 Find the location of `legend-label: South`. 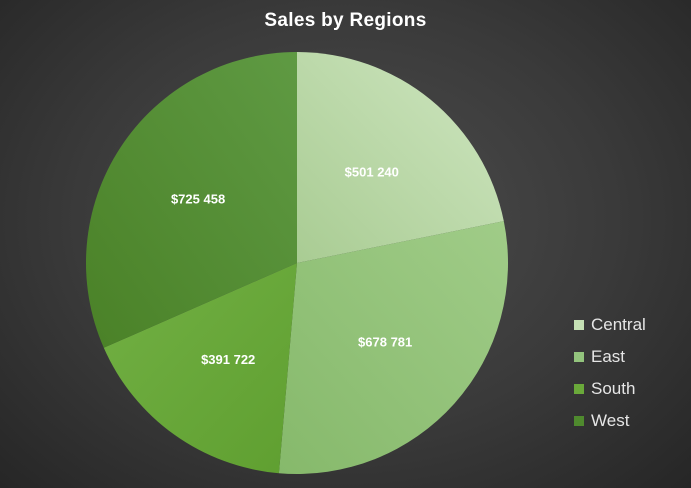

legend-label: South is located at coordinates (613, 388).